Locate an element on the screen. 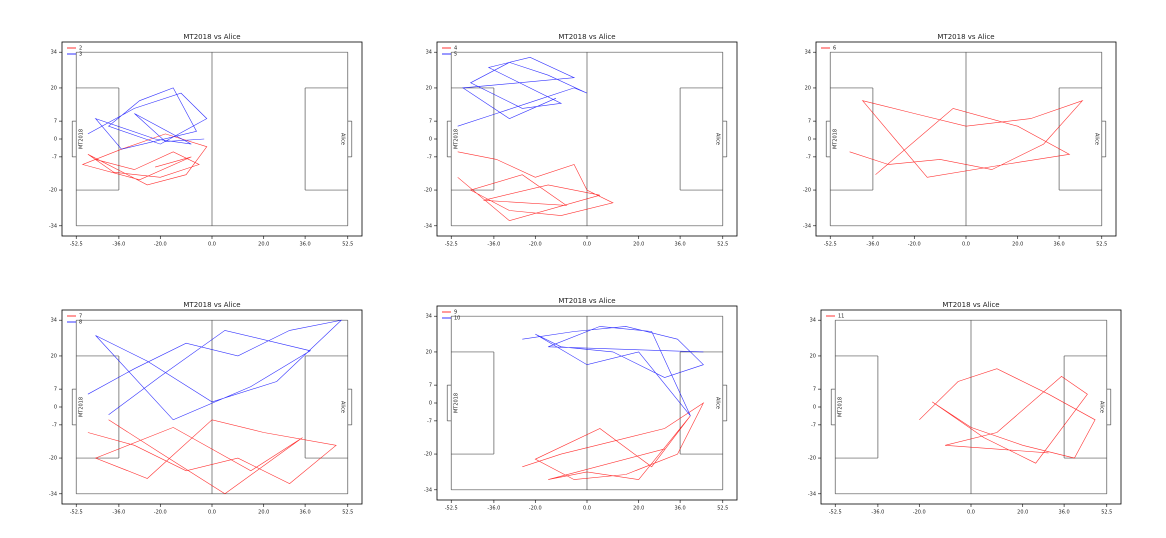 The height and width of the screenshot is (538, 1166). legend-label: 3 is located at coordinates (80, 55).